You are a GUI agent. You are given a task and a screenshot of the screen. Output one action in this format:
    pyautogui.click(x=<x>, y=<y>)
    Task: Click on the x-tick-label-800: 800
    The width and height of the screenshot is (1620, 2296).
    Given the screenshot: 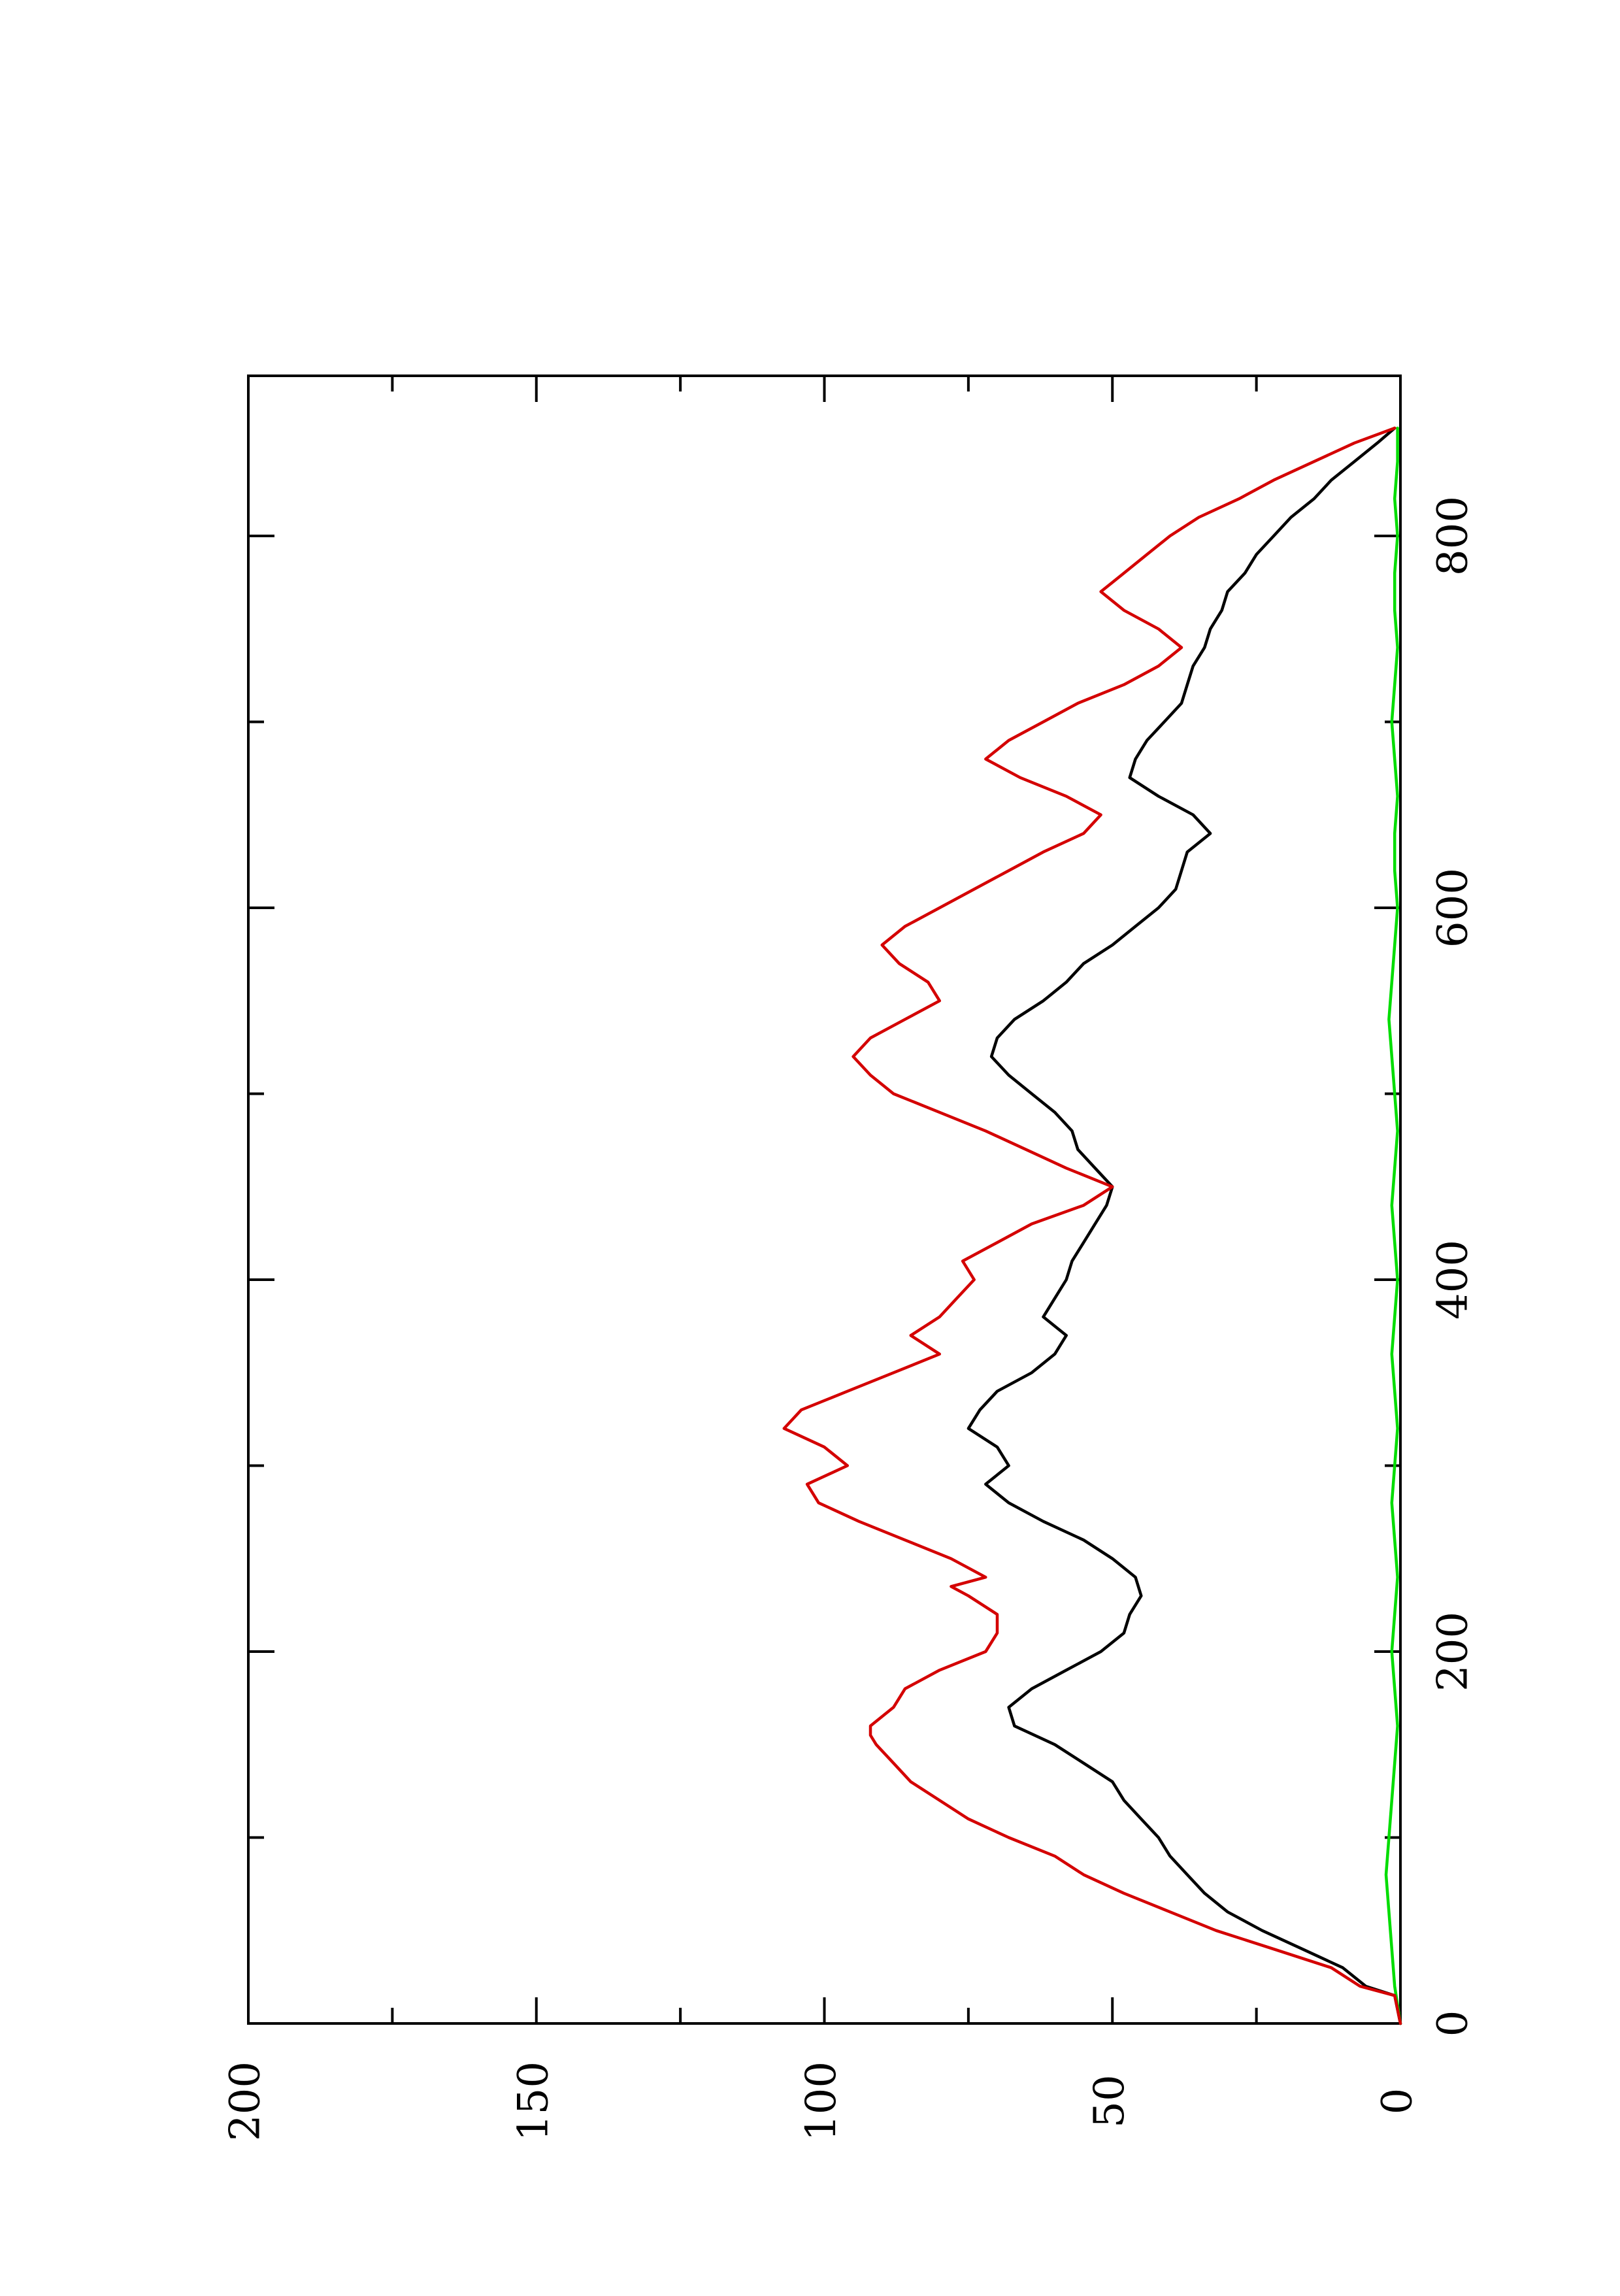 What is the action you would take?
    pyautogui.click(x=1453, y=536)
    